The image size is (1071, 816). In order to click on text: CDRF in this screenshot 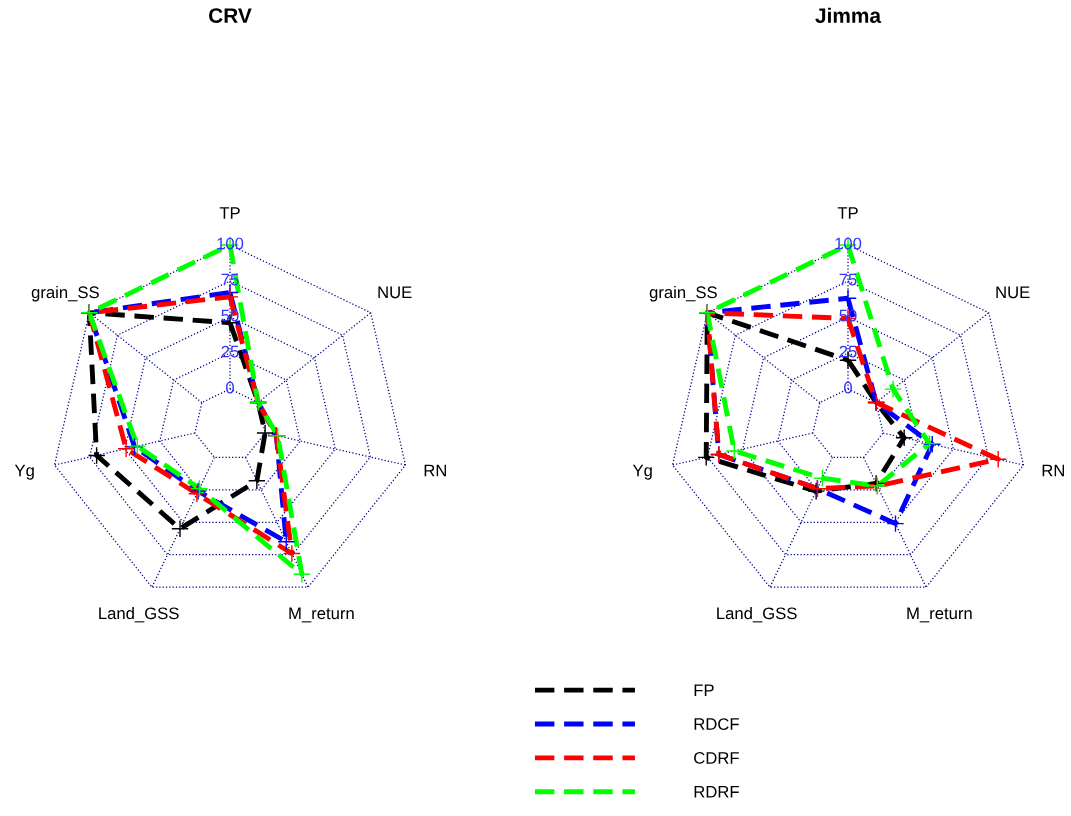, I will do `click(716, 758)`.